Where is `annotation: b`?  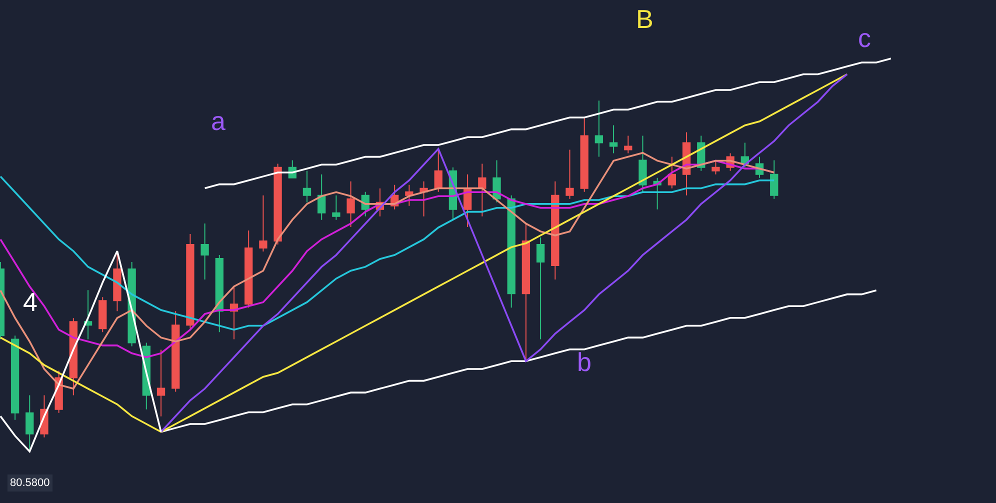 annotation: b is located at coordinates (584, 362).